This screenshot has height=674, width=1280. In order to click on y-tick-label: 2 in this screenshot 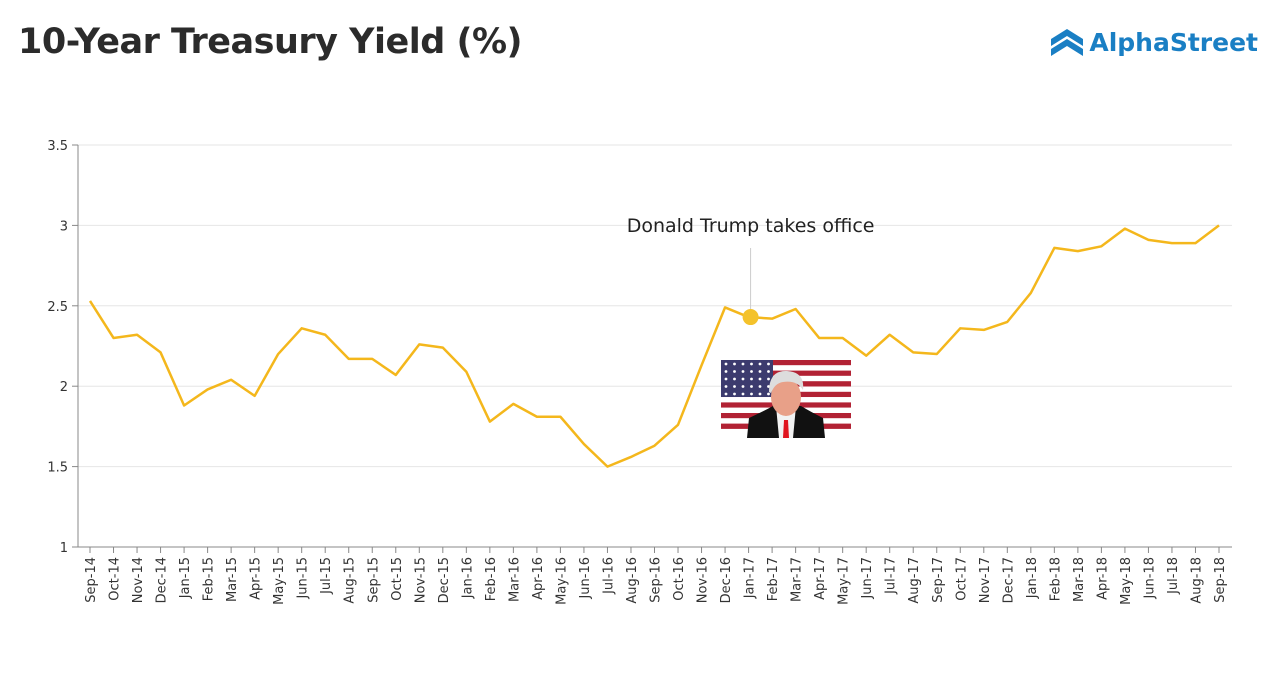, I will do `click(64, 387)`.